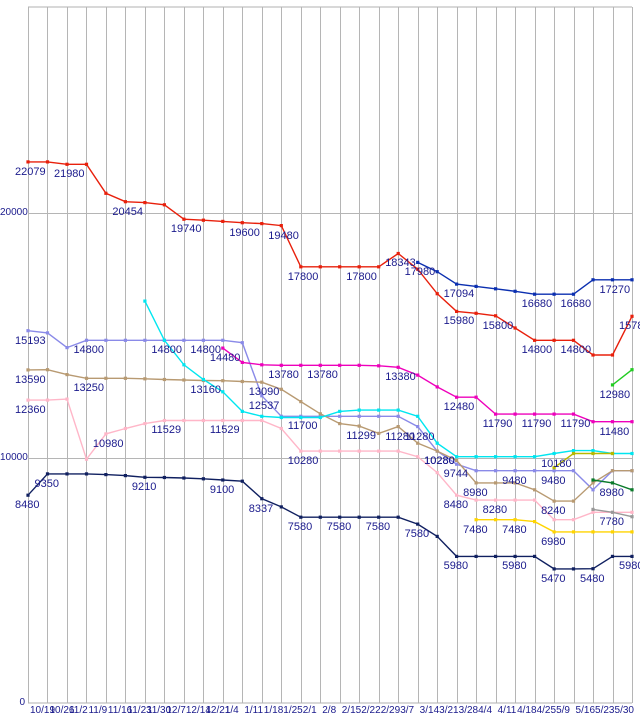 The image size is (640, 720). Describe the element at coordinates (254, 710) in the screenshot. I see `x-axis-tick-label: 1/11` at that location.